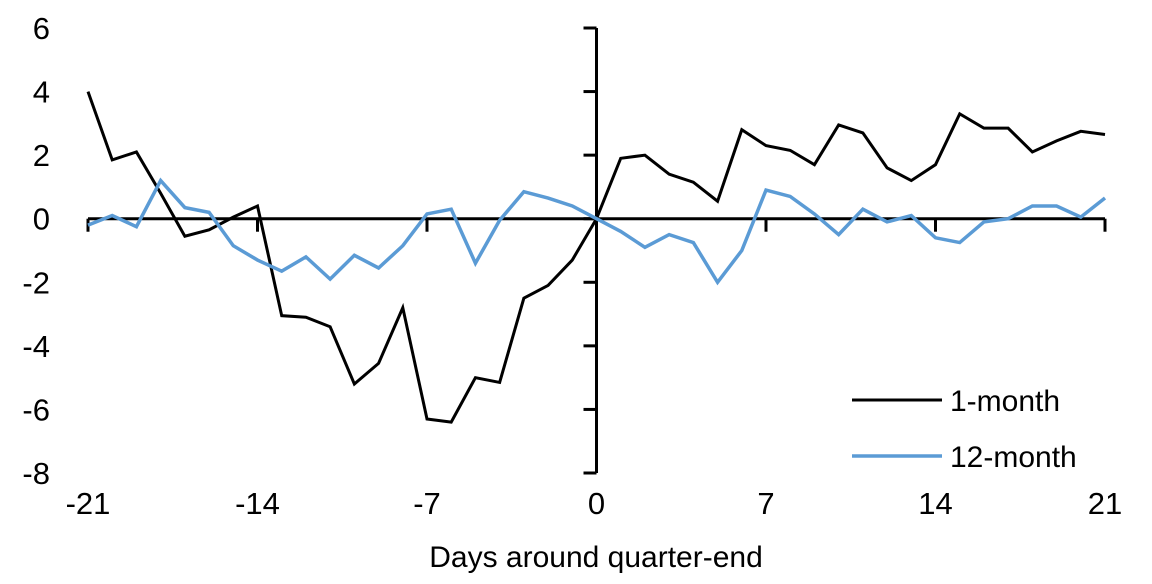 This screenshot has height=584, width=1152. Describe the element at coordinates (1105, 503) in the screenshot. I see `x-tick-label: 21` at that location.